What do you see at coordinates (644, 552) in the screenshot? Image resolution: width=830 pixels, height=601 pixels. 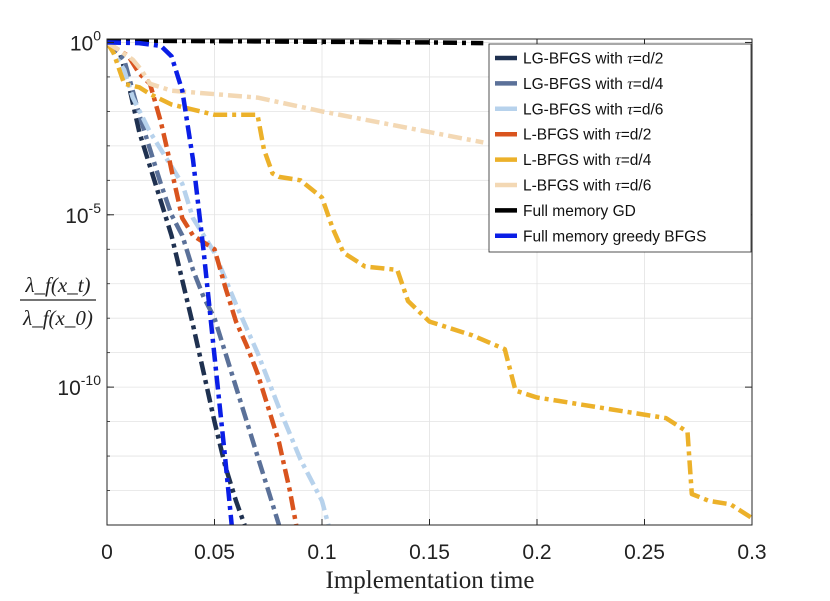 I see `x-tick-label-5: 0.25` at bounding box center [644, 552].